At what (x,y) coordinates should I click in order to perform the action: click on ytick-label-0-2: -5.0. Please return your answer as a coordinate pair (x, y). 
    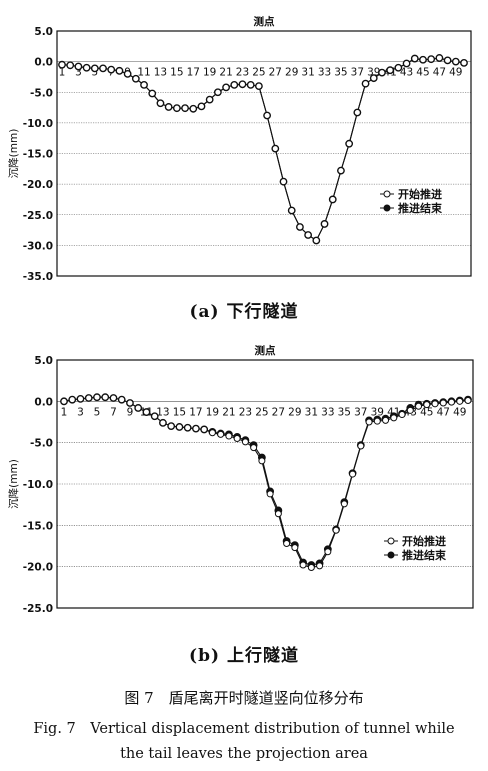
    Looking at the image, I should click on (41, 93).